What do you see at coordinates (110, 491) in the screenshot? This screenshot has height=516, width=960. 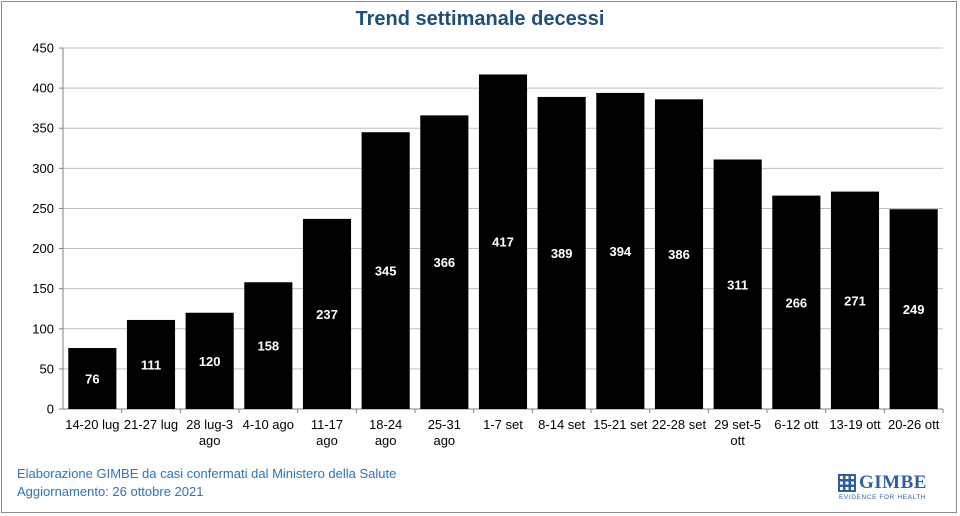 I see `update-line: Aggiornamento: 26 ottobre 2021` at bounding box center [110, 491].